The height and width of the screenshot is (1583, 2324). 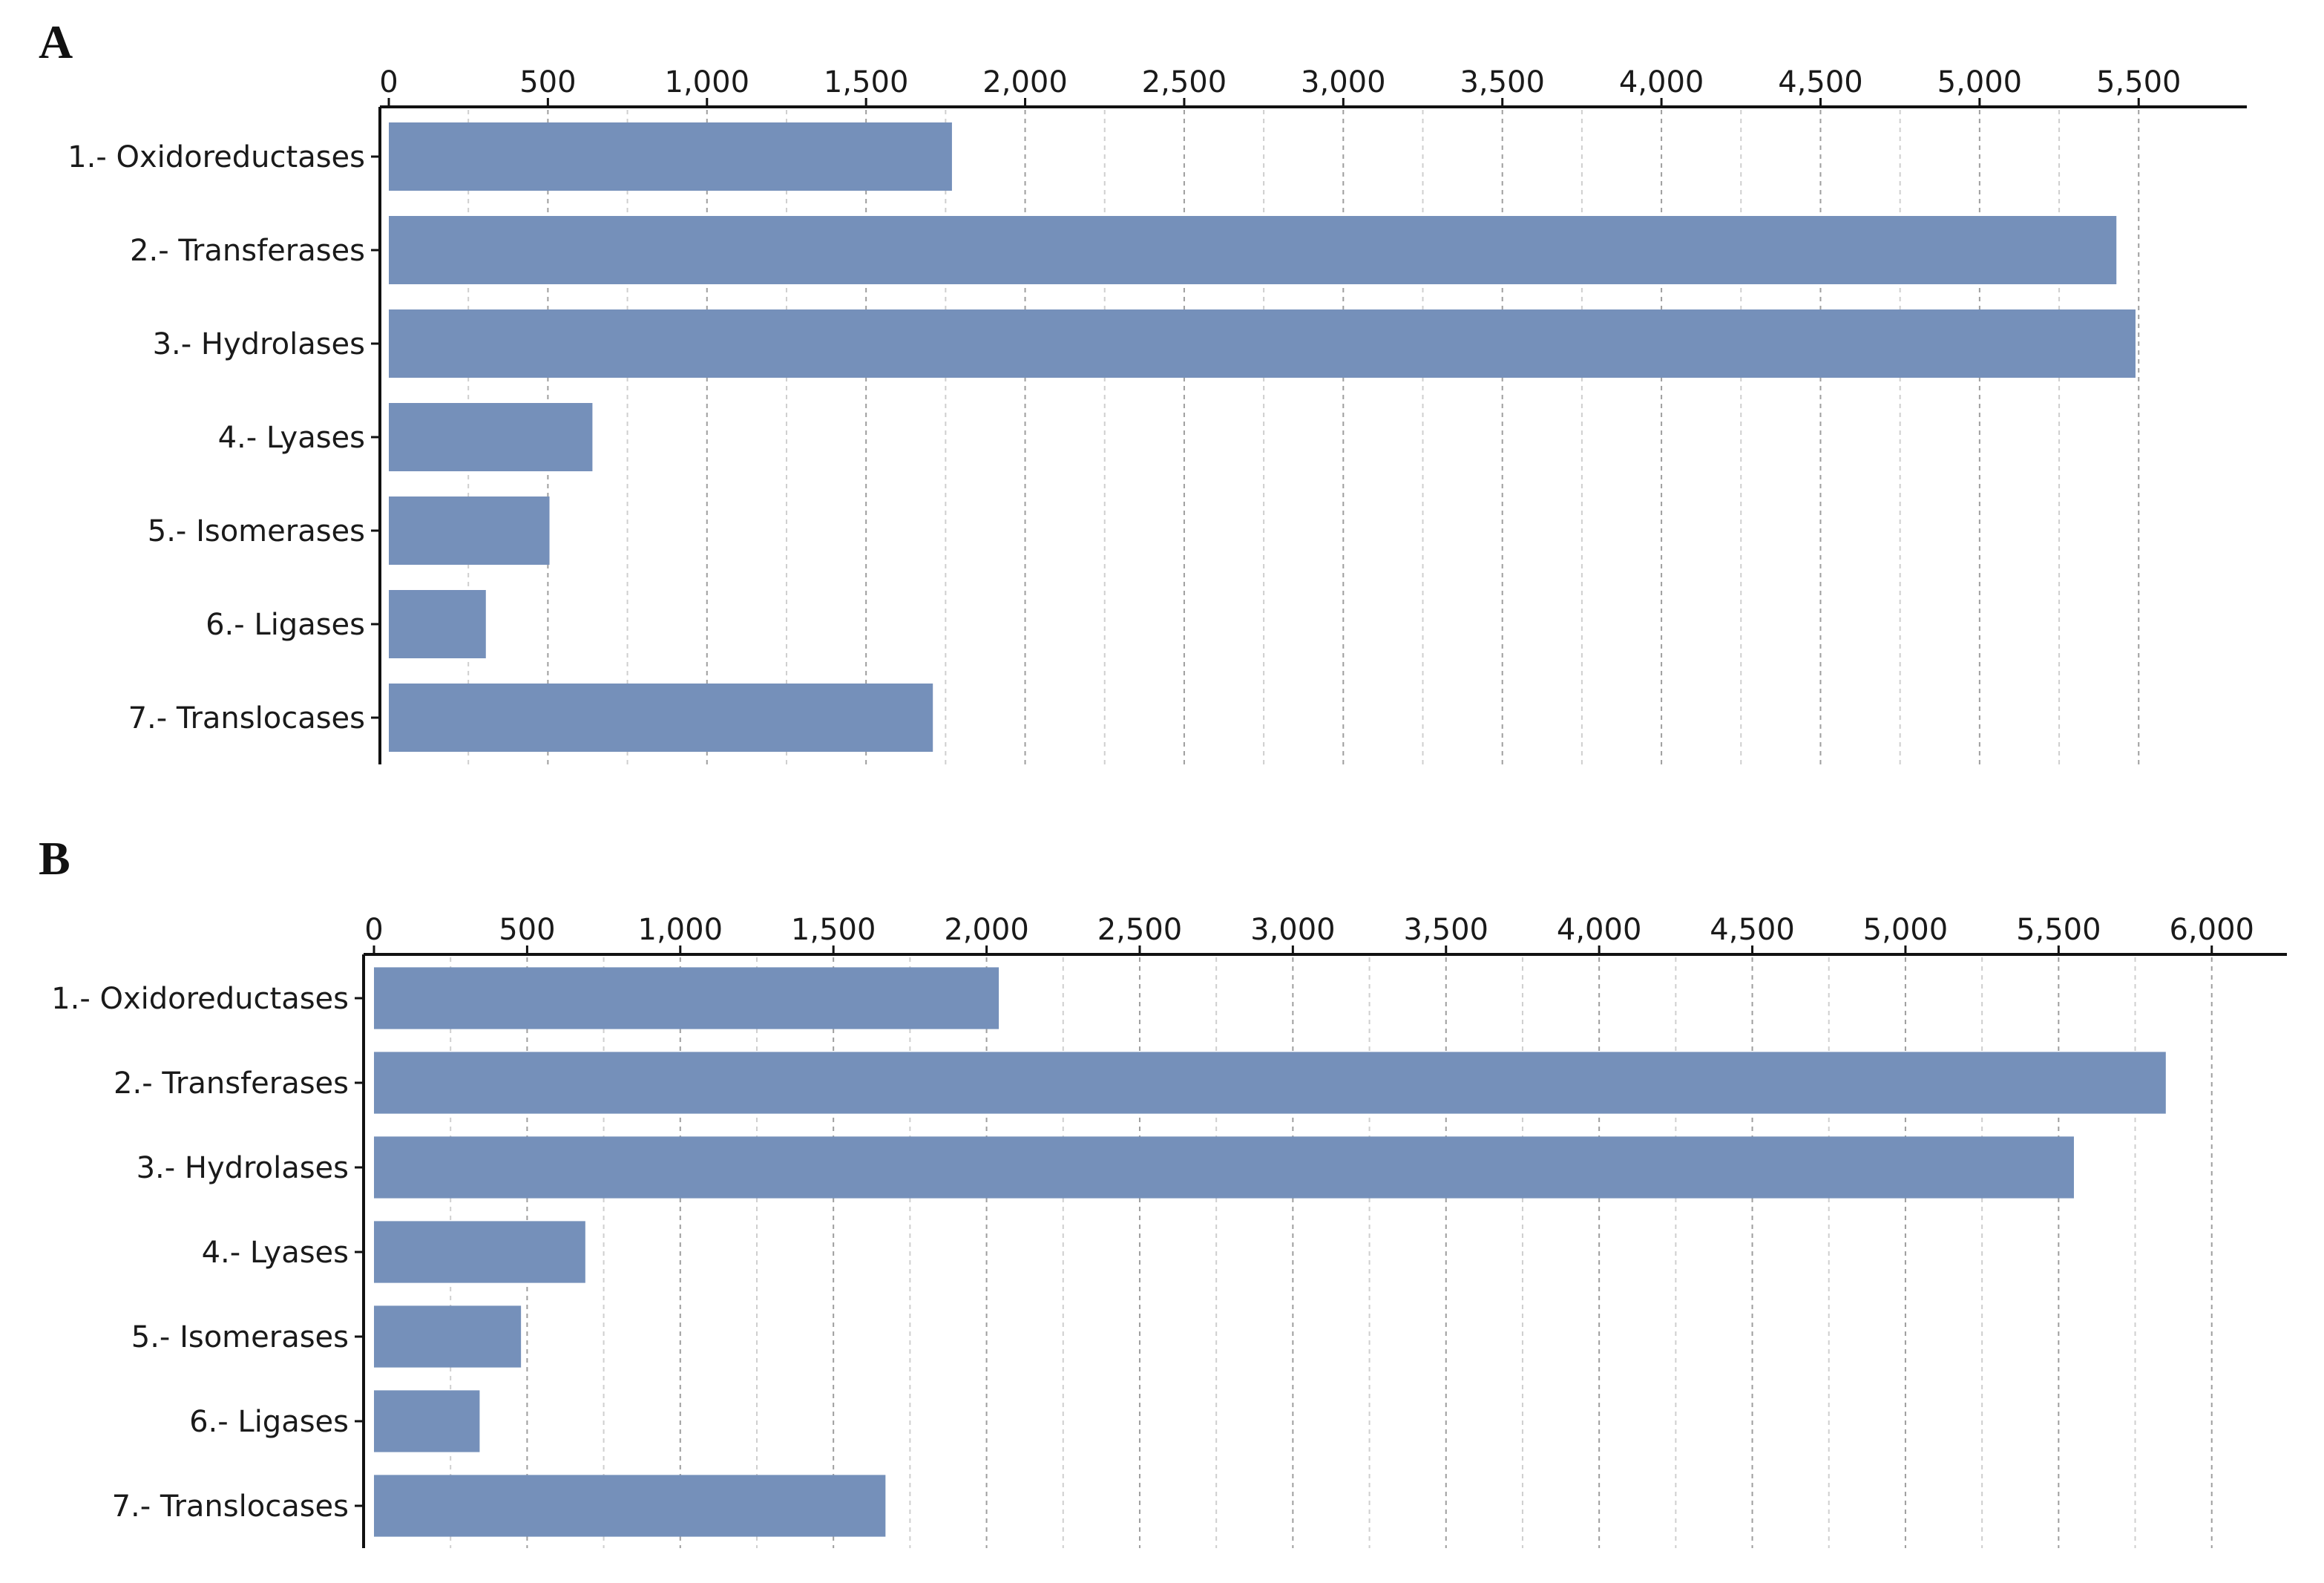 I want to click on panel-letter-a: A, so click(x=56, y=42).